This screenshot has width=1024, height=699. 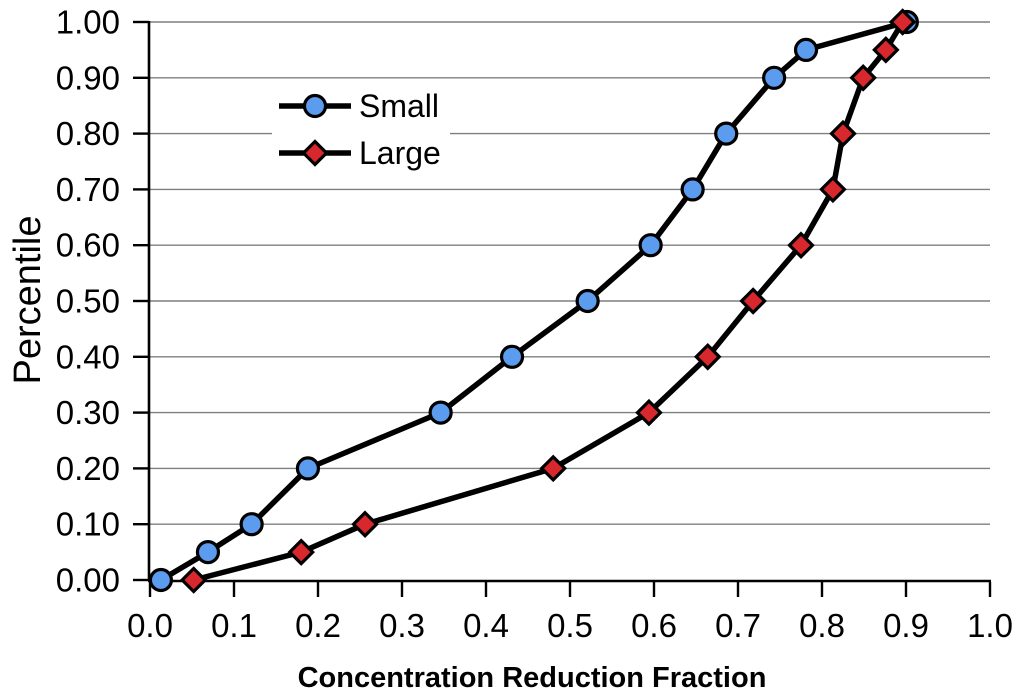 I want to click on x-tick-label: 1.0, so click(x=990, y=625).